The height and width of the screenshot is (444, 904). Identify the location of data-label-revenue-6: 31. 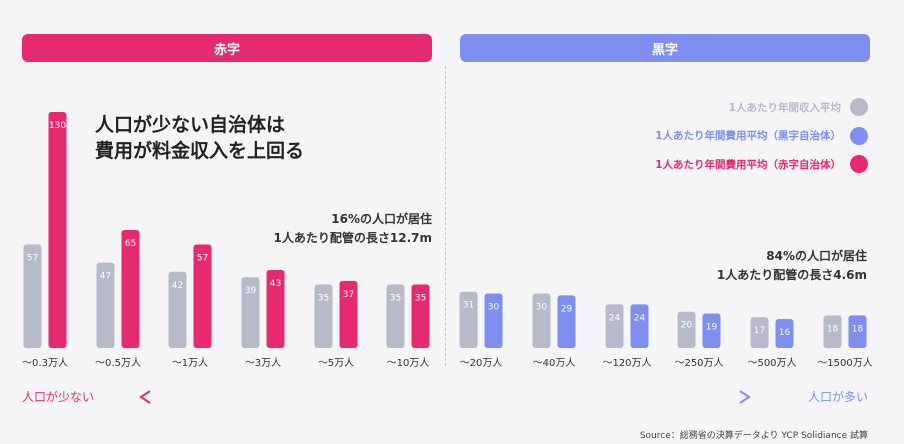
(468, 306).